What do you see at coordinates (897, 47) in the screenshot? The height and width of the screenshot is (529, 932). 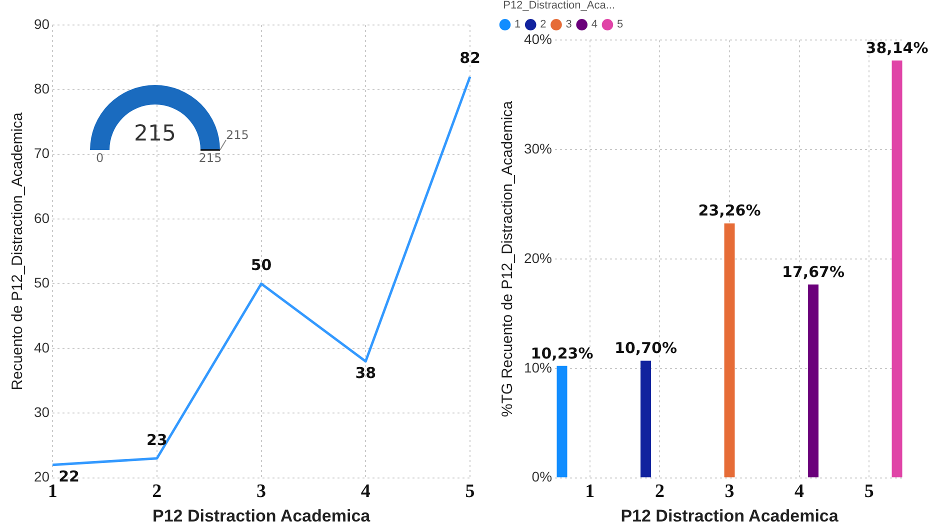 I see `data-label: 38,14%` at bounding box center [897, 47].